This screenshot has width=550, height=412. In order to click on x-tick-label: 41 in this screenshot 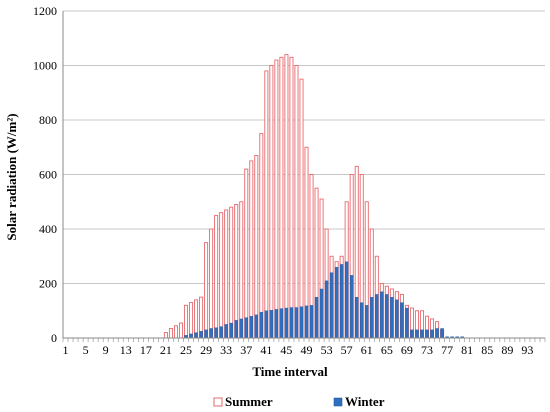, I will do `click(266, 350)`.